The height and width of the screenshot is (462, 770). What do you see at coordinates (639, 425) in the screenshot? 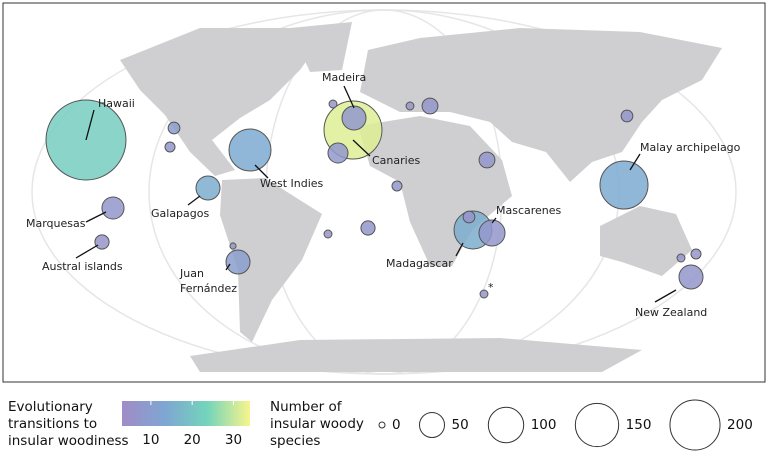
I see `size-legend-label: 150` at bounding box center [639, 425].